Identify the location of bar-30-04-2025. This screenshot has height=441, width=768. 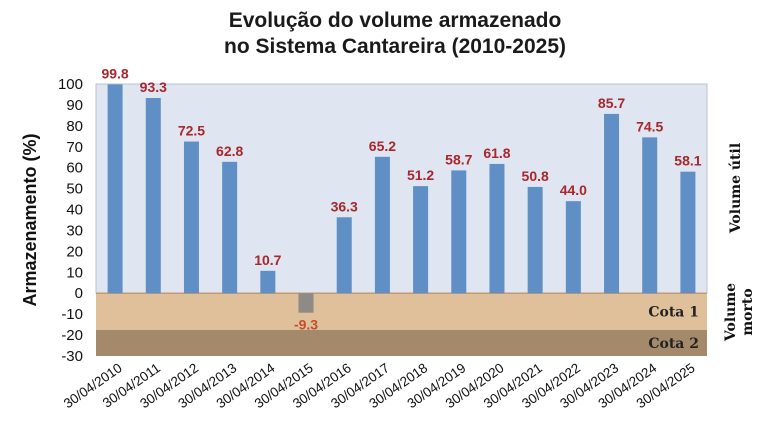
(688, 232).